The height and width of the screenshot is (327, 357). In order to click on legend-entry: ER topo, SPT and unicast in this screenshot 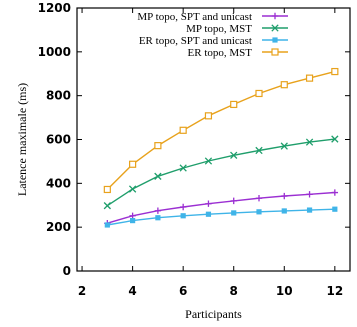, I will do `click(213, 41)`.